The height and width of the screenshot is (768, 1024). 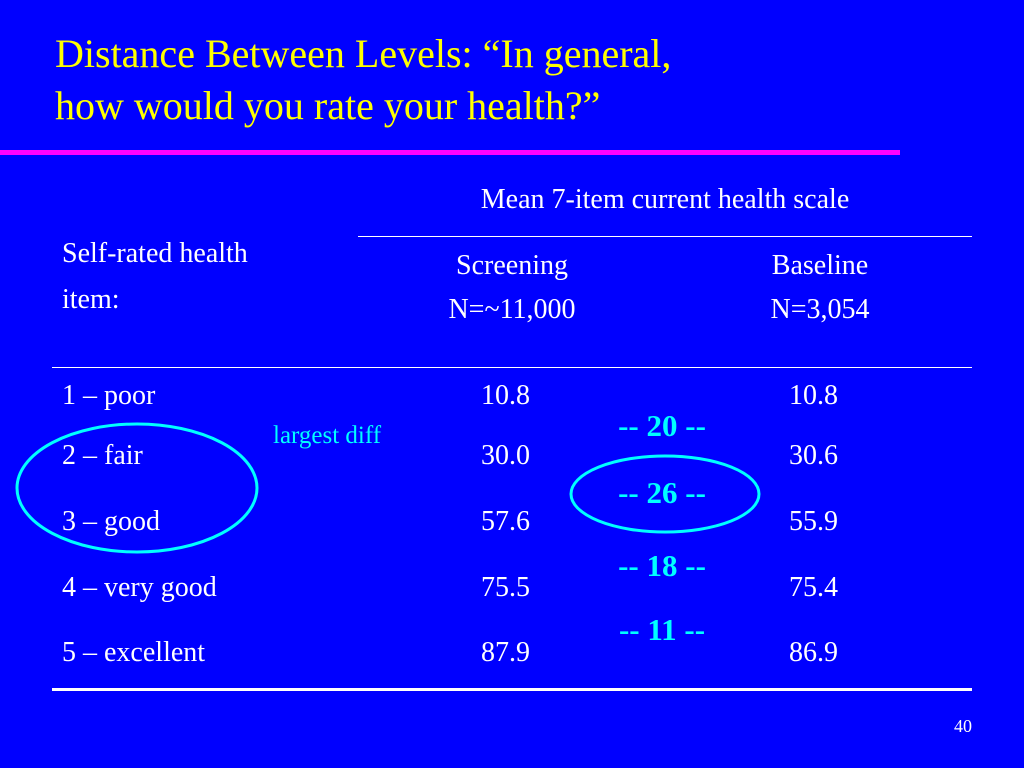 I want to click on title-line-2: how would you rate your health?”, so click(x=328, y=105).